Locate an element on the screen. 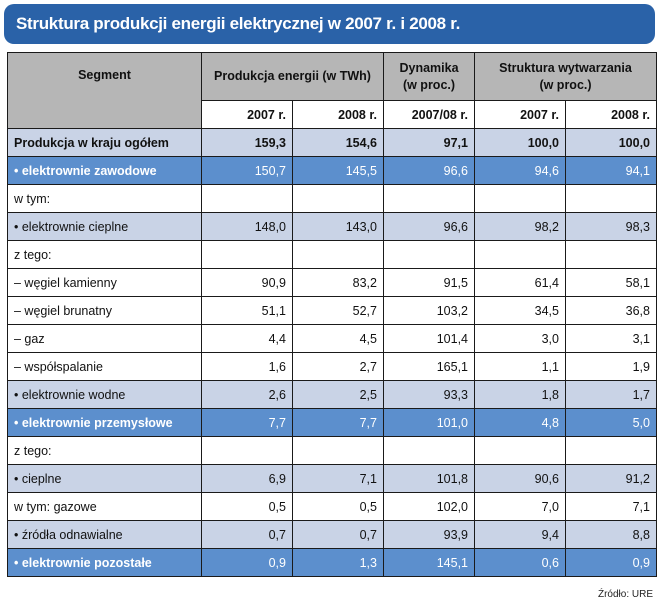 This screenshot has width=661, height=607. row-label: – węgiel brunatny is located at coordinates (104, 310).